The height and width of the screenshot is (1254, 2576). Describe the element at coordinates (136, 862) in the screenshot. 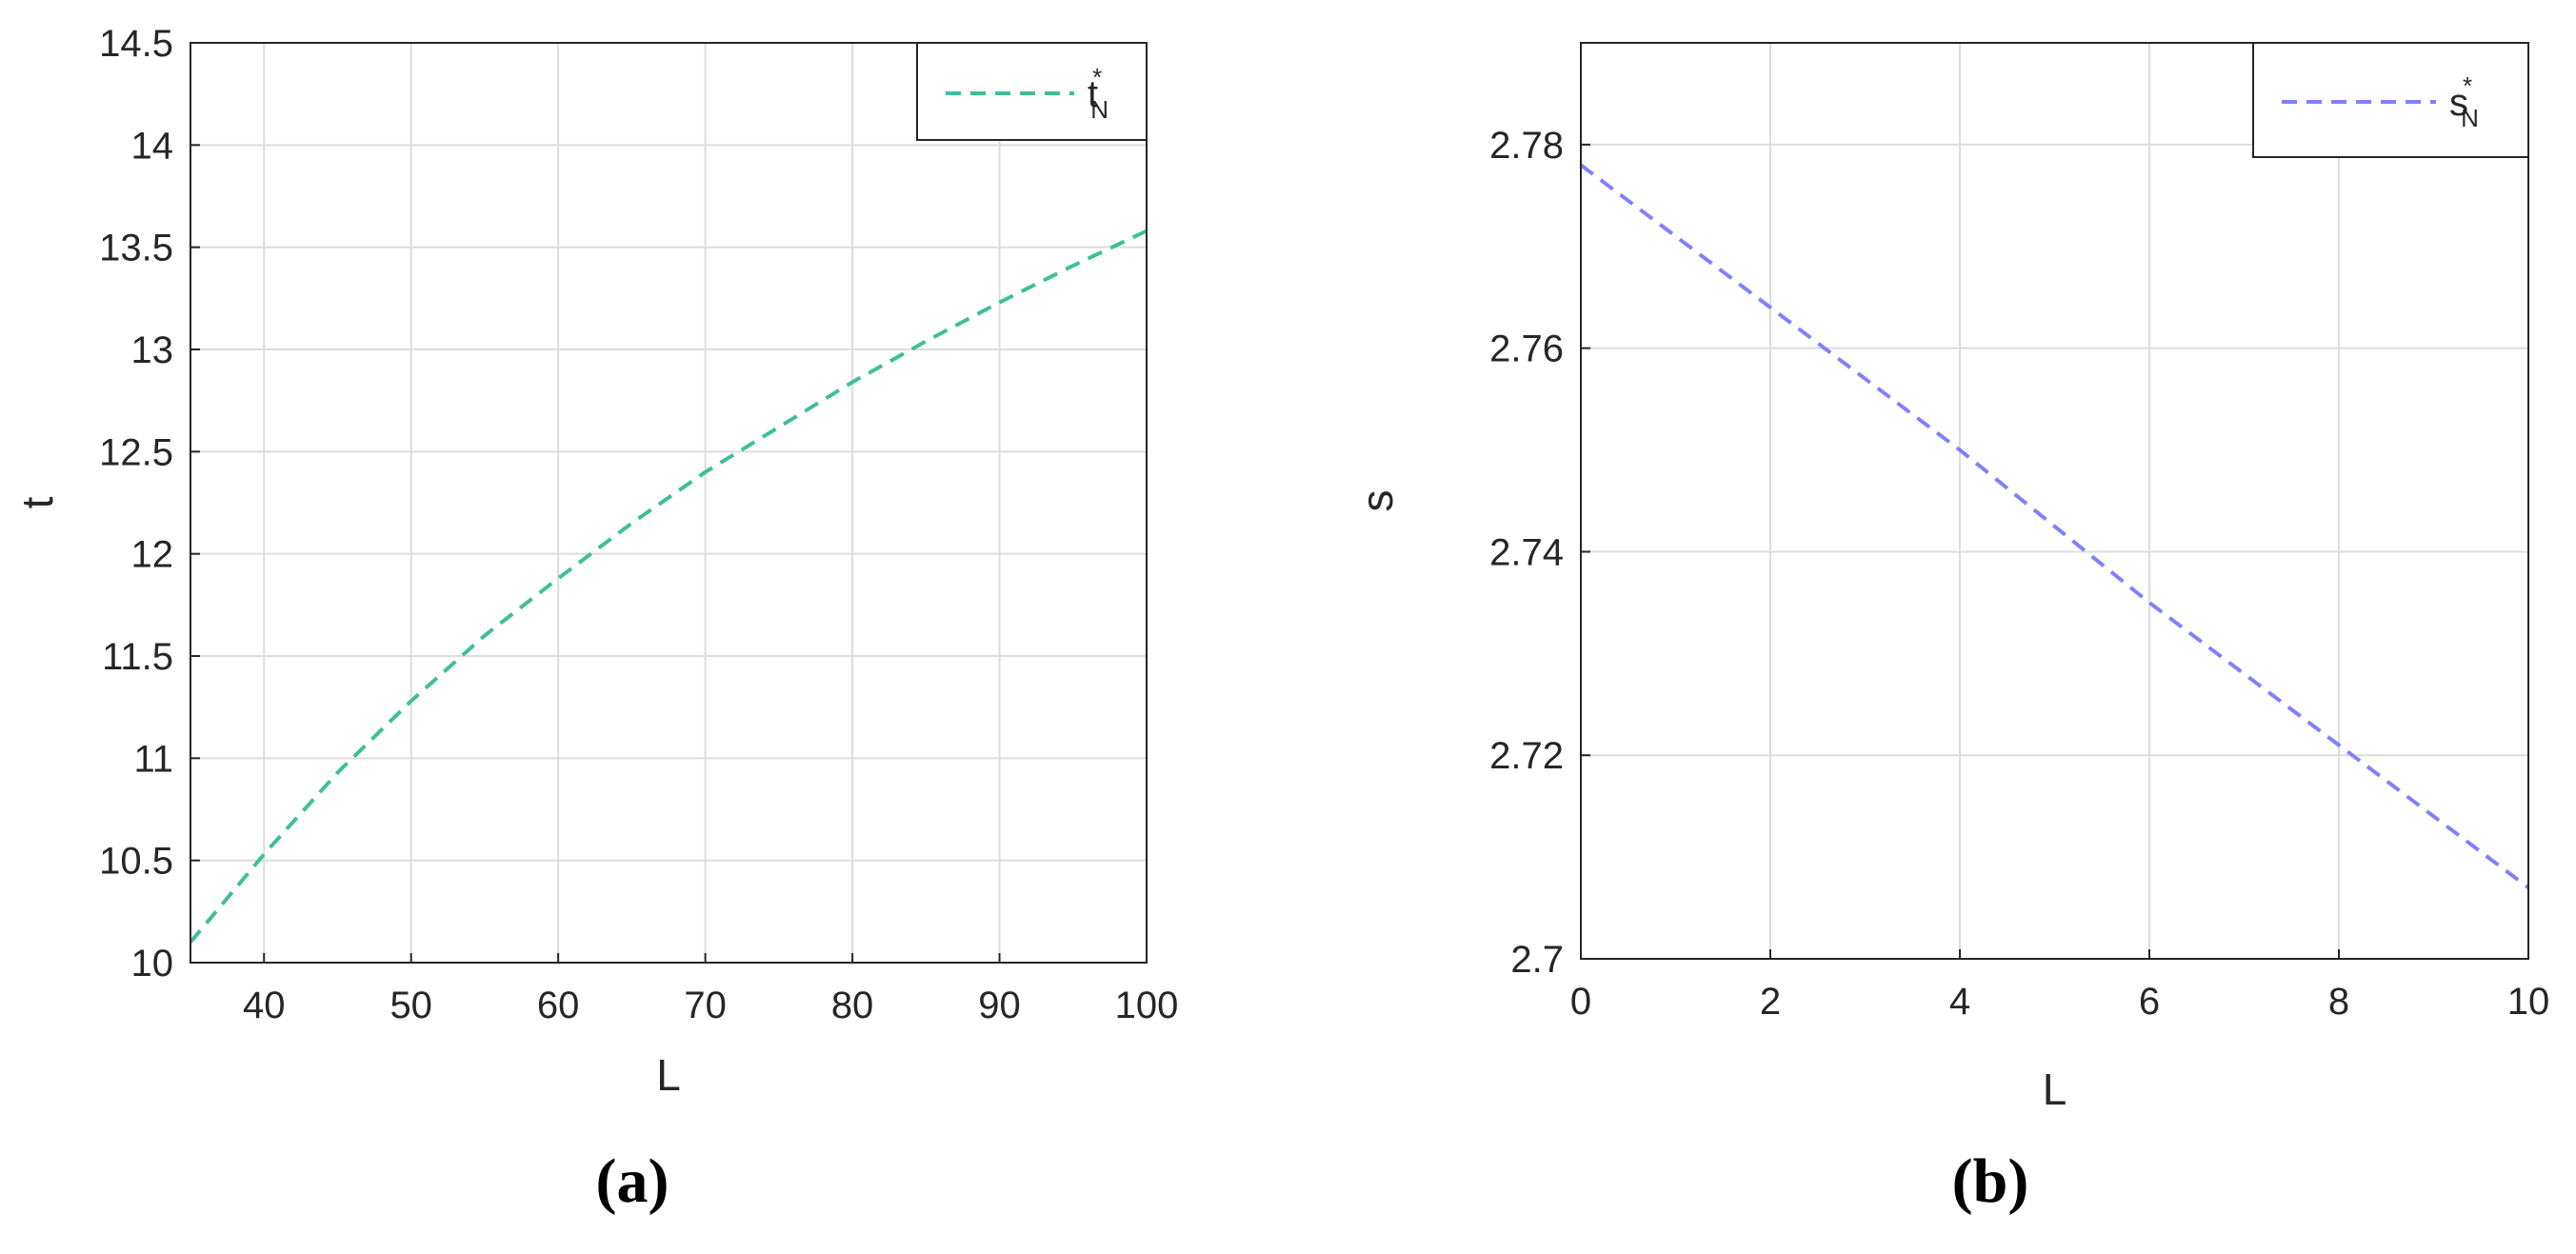

I see `y-tick-label: 10.5` at that location.